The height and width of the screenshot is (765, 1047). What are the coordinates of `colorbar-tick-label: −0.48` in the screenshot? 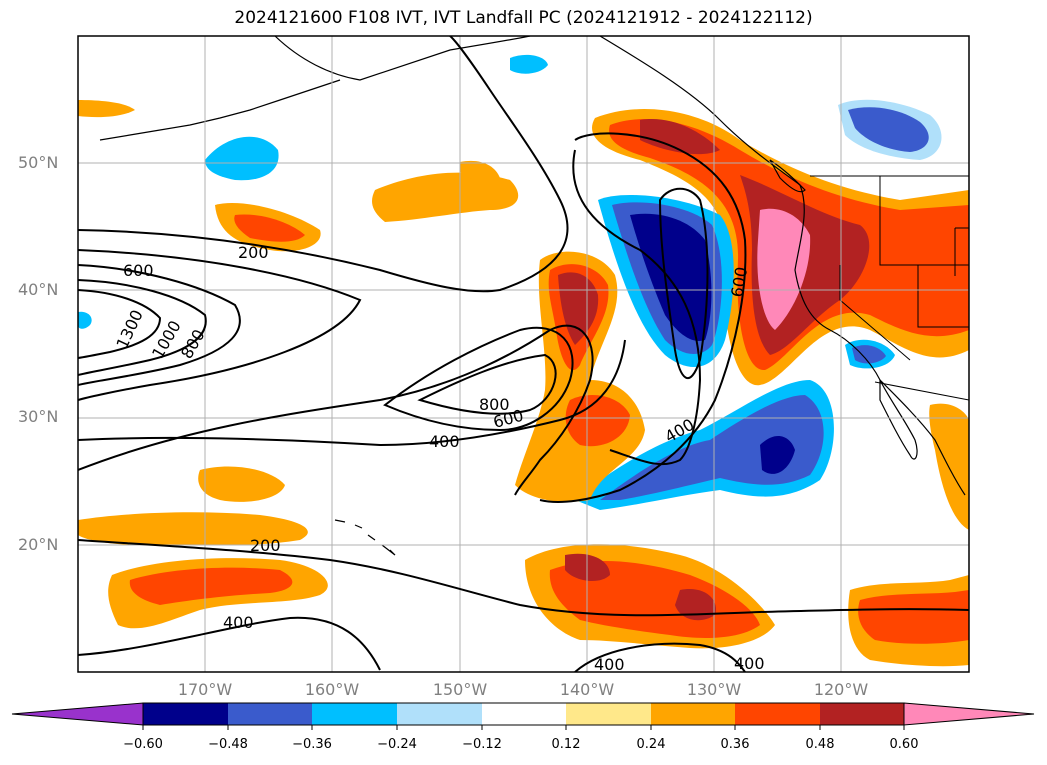 It's located at (228, 744).